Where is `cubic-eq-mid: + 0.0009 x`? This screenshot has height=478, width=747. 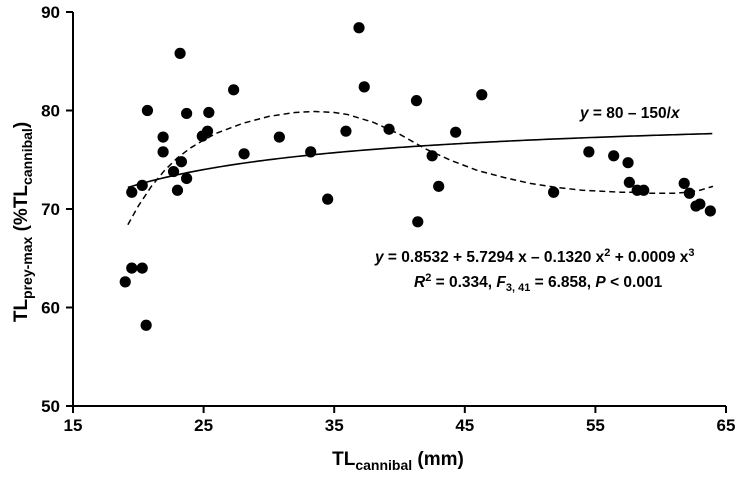
cubic-eq-mid: + 0.0009 x is located at coordinates (649, 257).